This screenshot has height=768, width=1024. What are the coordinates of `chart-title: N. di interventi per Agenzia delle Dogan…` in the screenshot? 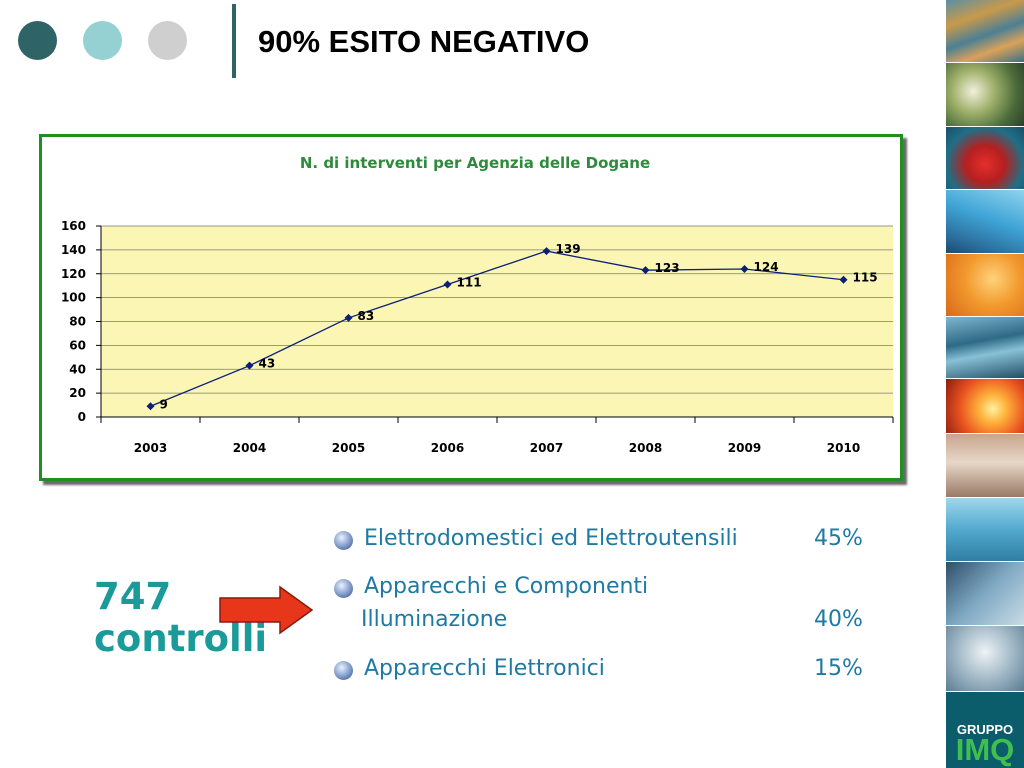 It's located at (475, 163).